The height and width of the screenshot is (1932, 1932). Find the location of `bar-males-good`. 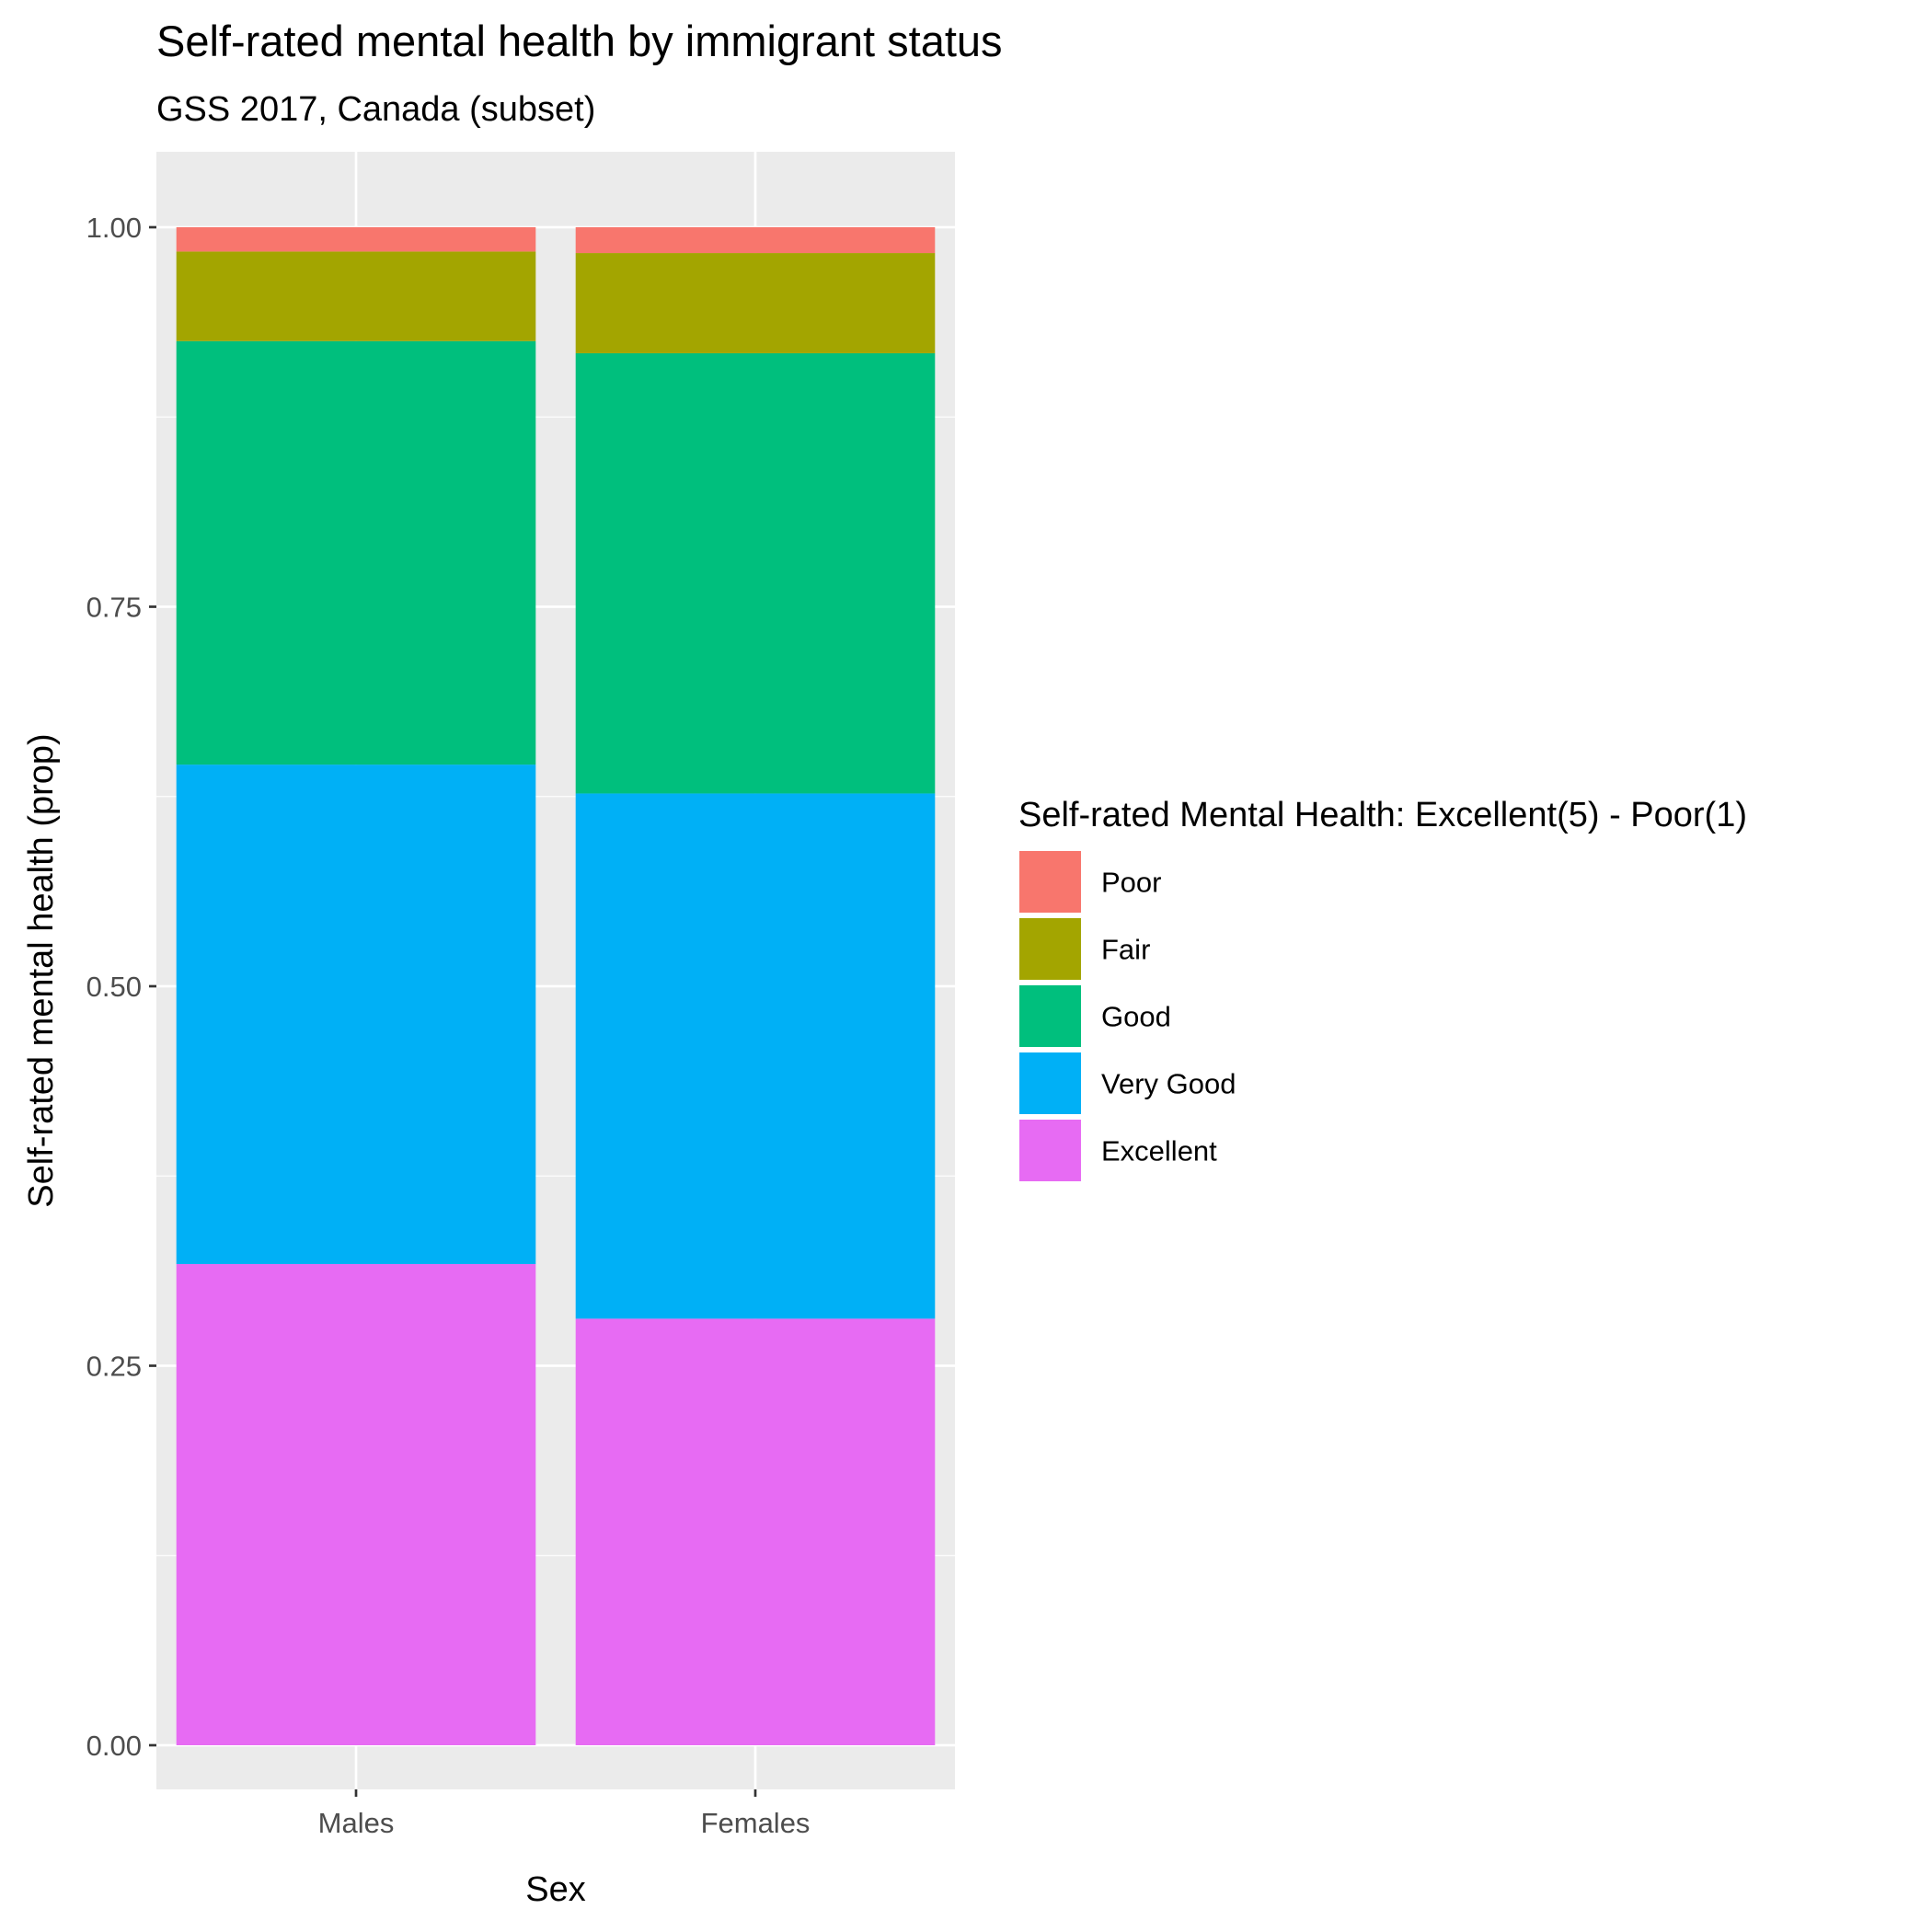

bar-males-good is located at coordinates (356, 552).